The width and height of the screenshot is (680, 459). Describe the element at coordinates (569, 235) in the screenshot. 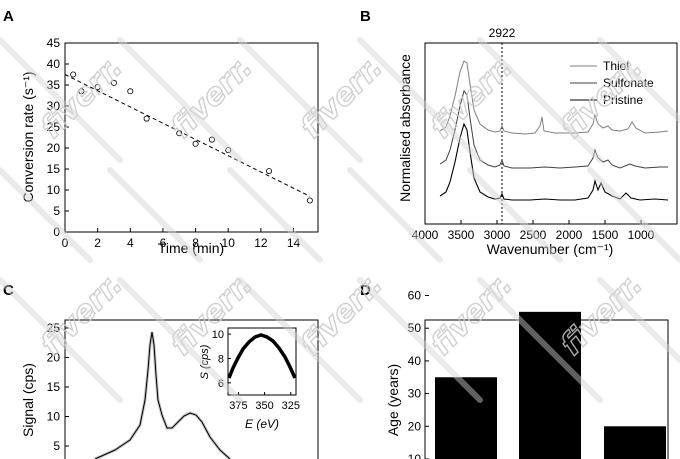

I see `b-x-tick-label: 2000` at that location.